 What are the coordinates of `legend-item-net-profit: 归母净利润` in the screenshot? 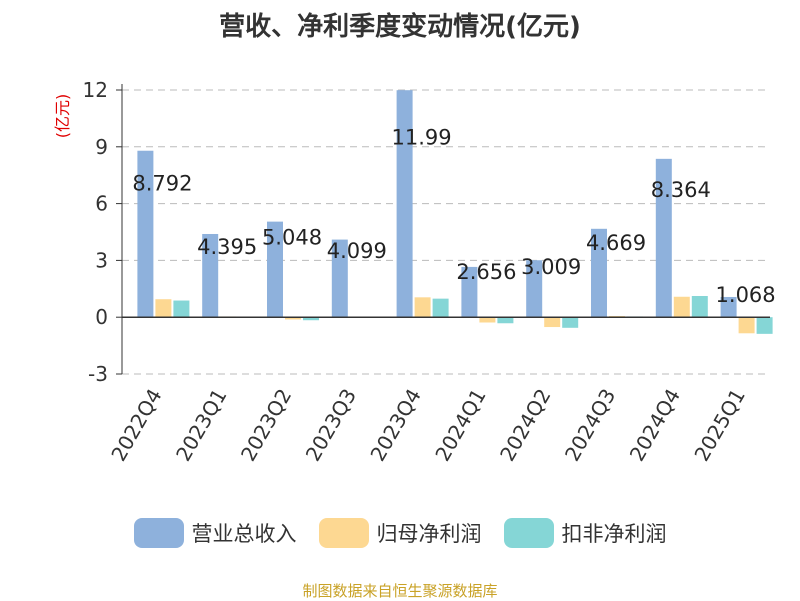 It's located at (400, 533).